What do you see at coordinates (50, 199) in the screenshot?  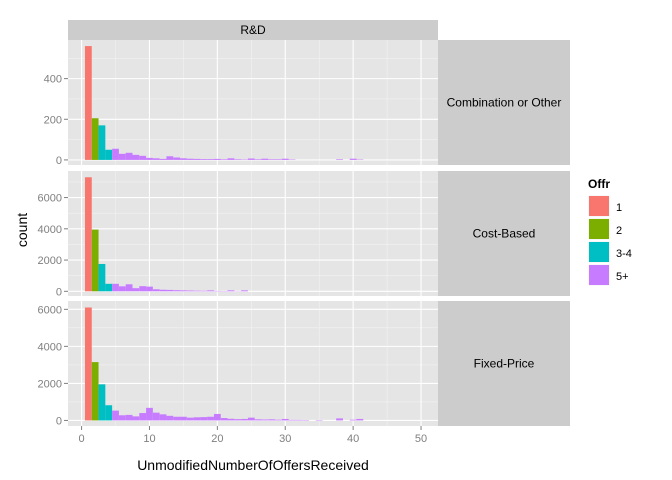 I see `y-tick-label: 6000` at bounding box center [50, 199].